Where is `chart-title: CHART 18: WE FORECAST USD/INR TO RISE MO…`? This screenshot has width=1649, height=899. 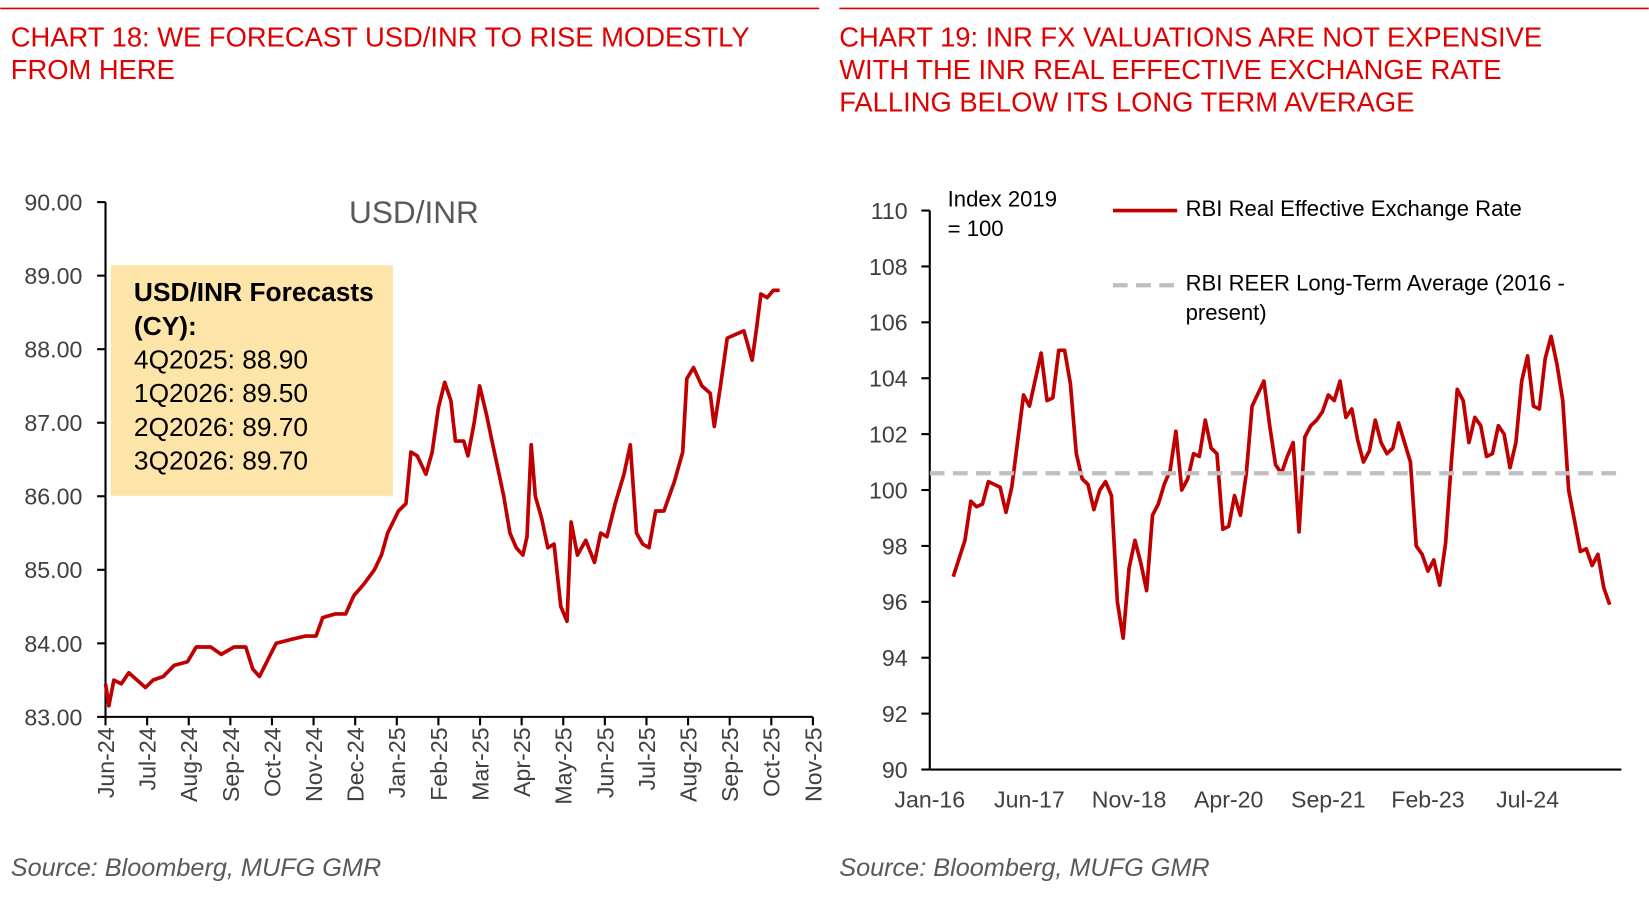 chart-title: CHART 18: WE FORECAST USD/INR TO RISE MO… is located at coordinates (380, 36).